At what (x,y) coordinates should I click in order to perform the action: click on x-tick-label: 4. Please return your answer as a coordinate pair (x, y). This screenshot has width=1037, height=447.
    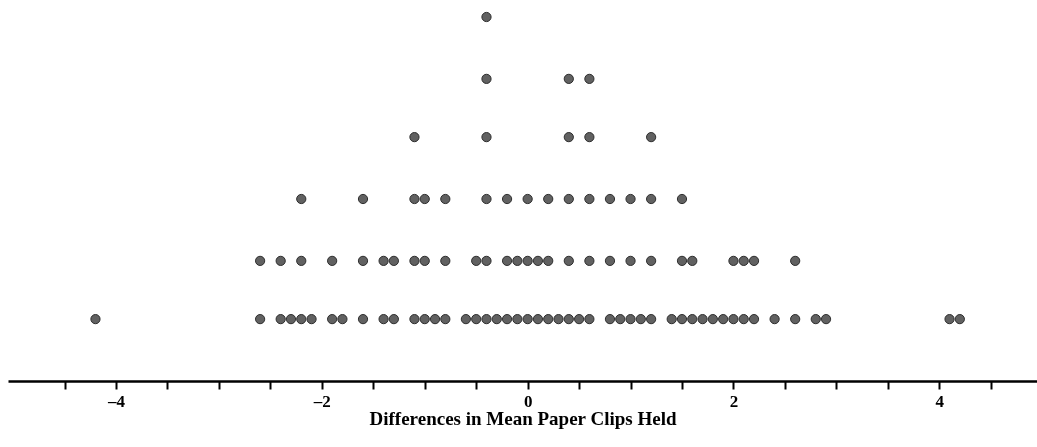
    Looking at the image, I should click on (940, 401).